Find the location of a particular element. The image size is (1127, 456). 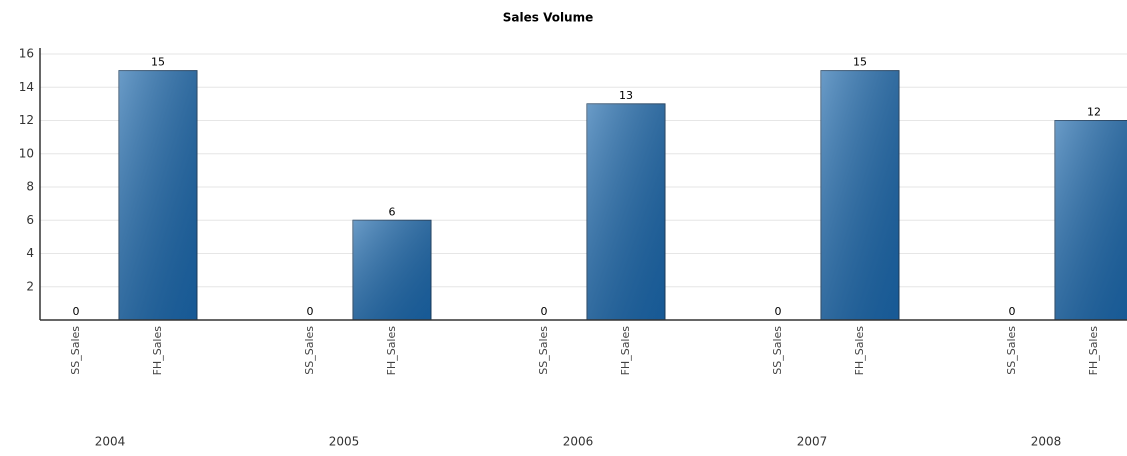

chart-title: Sales Volume is located at coordinates (548, 18).